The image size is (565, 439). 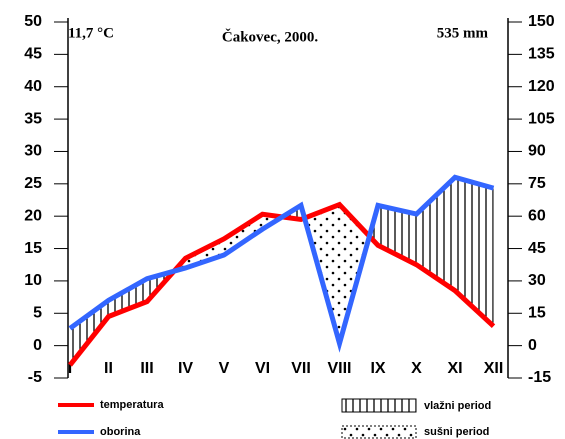 I want to click on y-tick-label: 40, so click(x=33, y=86).